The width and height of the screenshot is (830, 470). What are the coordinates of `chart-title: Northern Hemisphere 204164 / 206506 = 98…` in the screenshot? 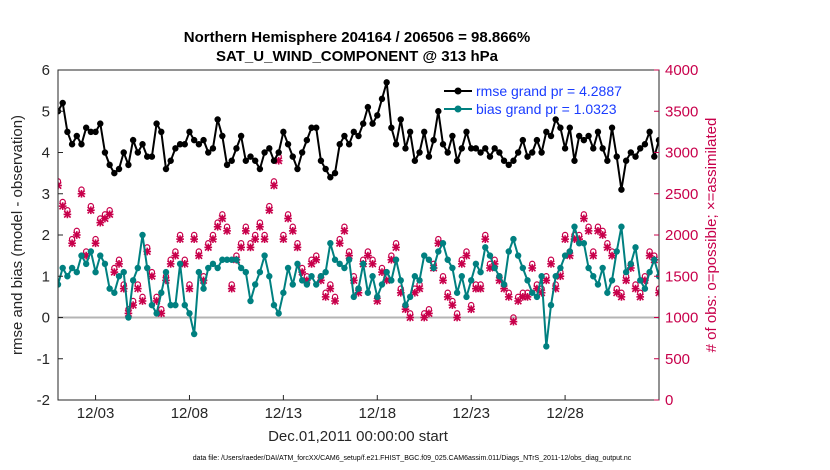 It's located at (357, 37).